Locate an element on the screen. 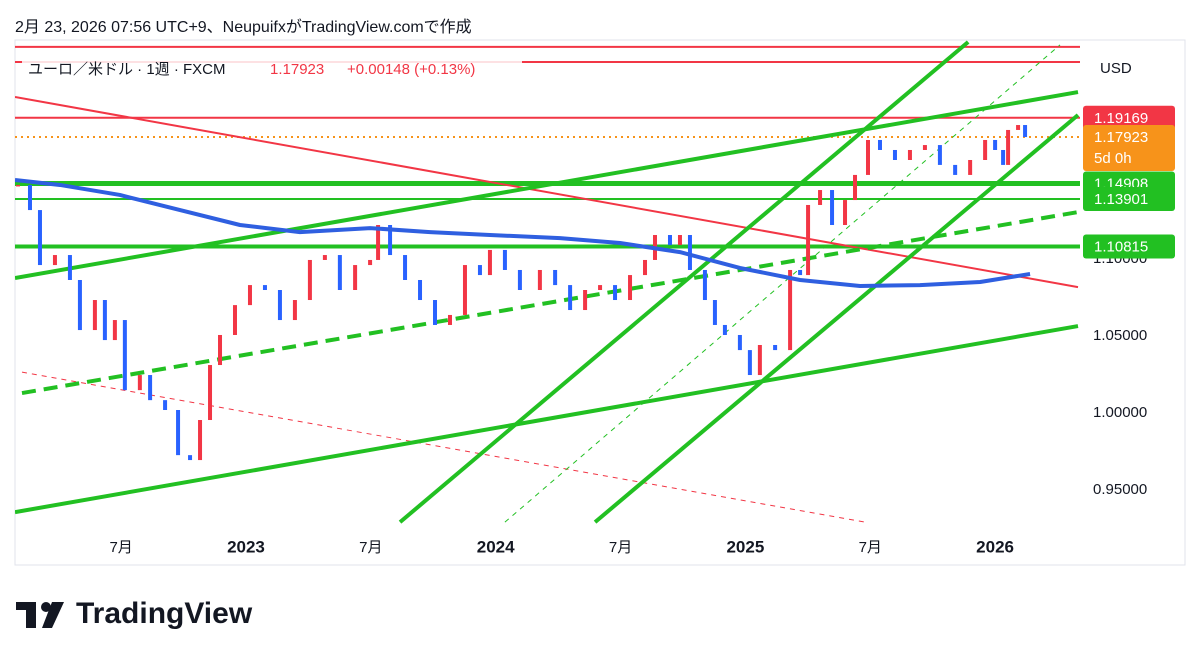 The height and width of the screenshot is (662, 1200). logo-icon is located at coordinates (40, 615).